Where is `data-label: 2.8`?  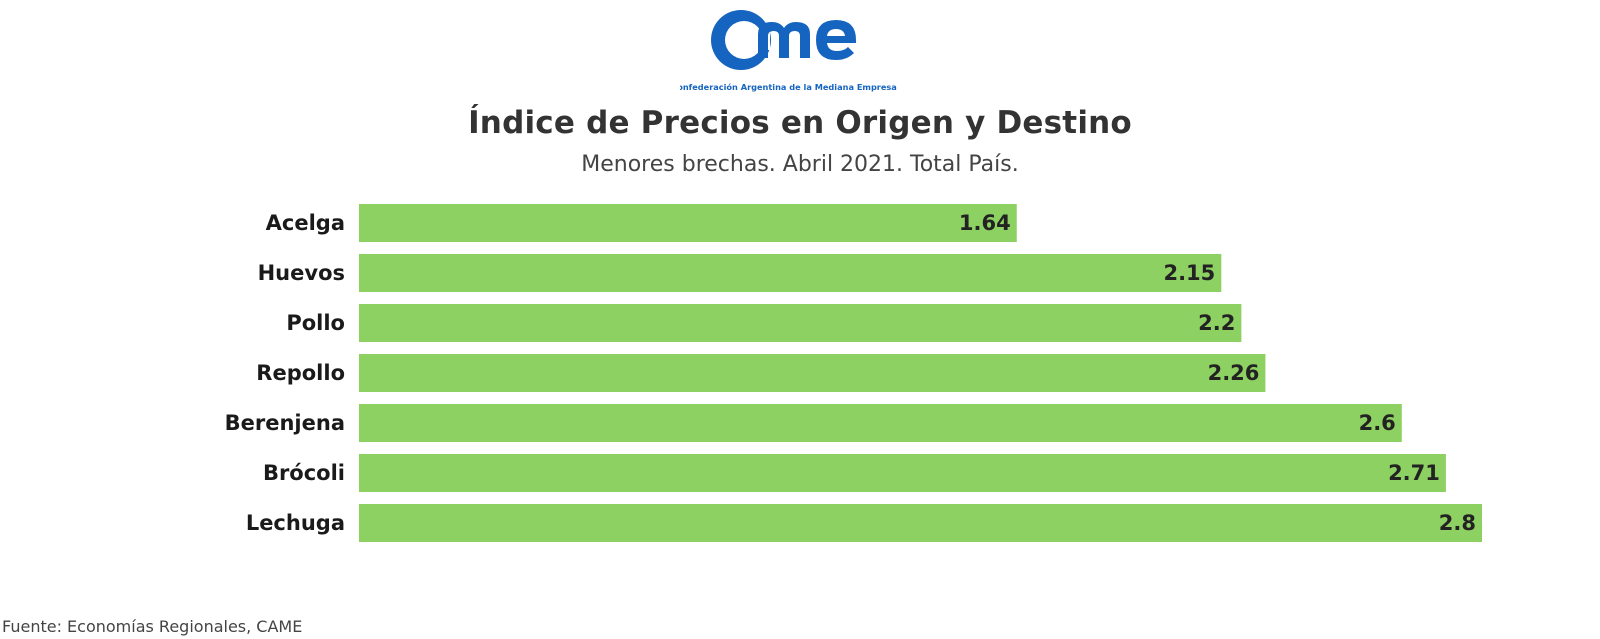
data-label: 2.8 is located at coordinates (1457, 523).